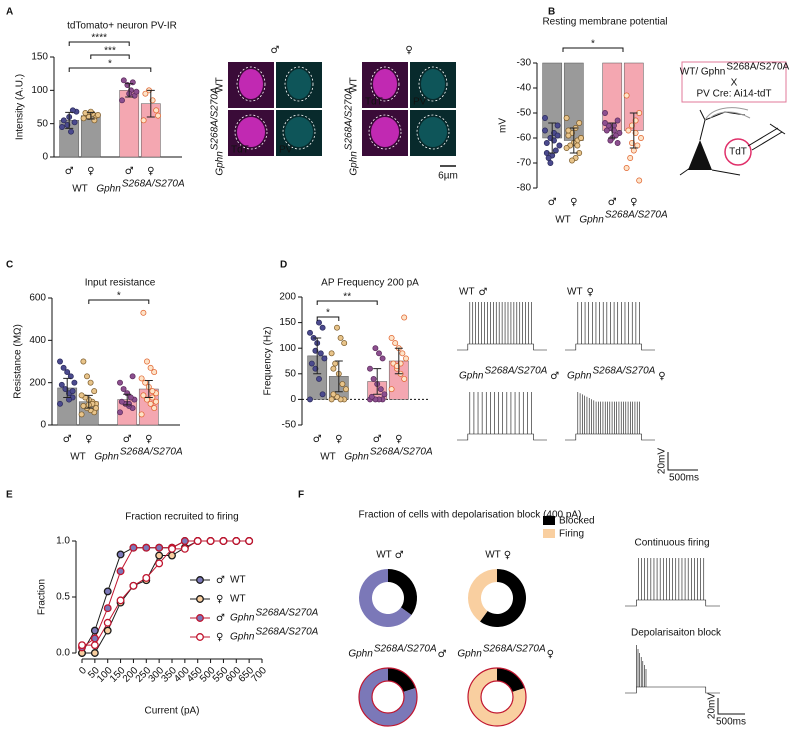 This screenshot has height=730, width=800. What do you see at coordinates (636, 215) in the screenshot?
I see `group-label-sup: S268A/S270A` at bounding box center [636, 215].